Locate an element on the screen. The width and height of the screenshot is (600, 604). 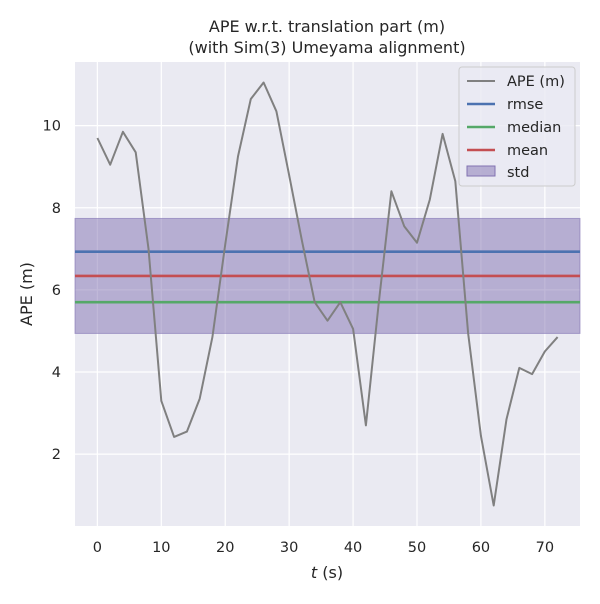
y-axis-label: APE (m) is located at coordinates (26, 294).